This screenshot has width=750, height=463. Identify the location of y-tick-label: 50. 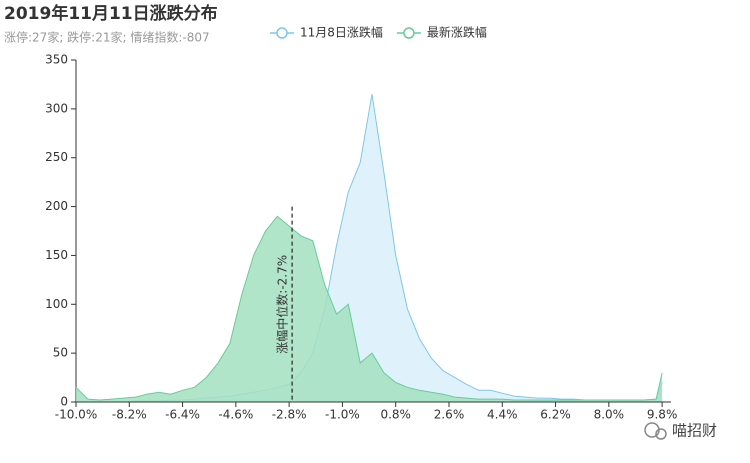
(60, 353).